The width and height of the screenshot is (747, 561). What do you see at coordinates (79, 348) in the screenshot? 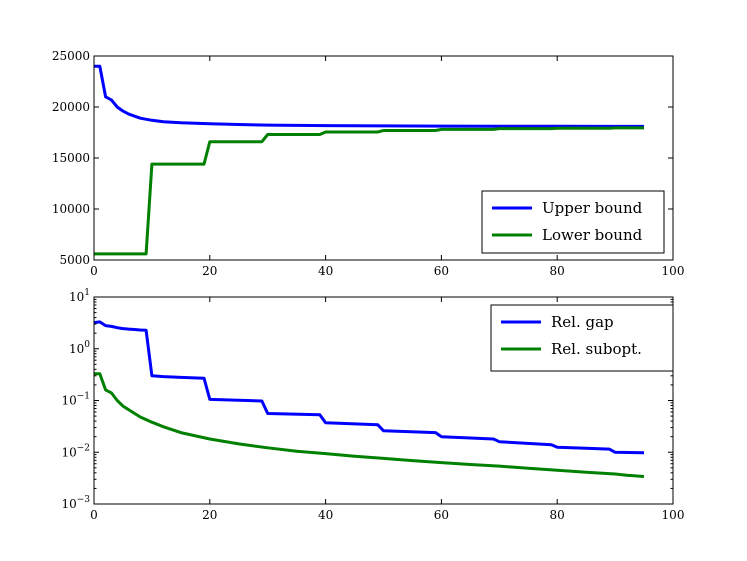
I see `y-tick-label: 10⁰` at bounding box center [79, 348].